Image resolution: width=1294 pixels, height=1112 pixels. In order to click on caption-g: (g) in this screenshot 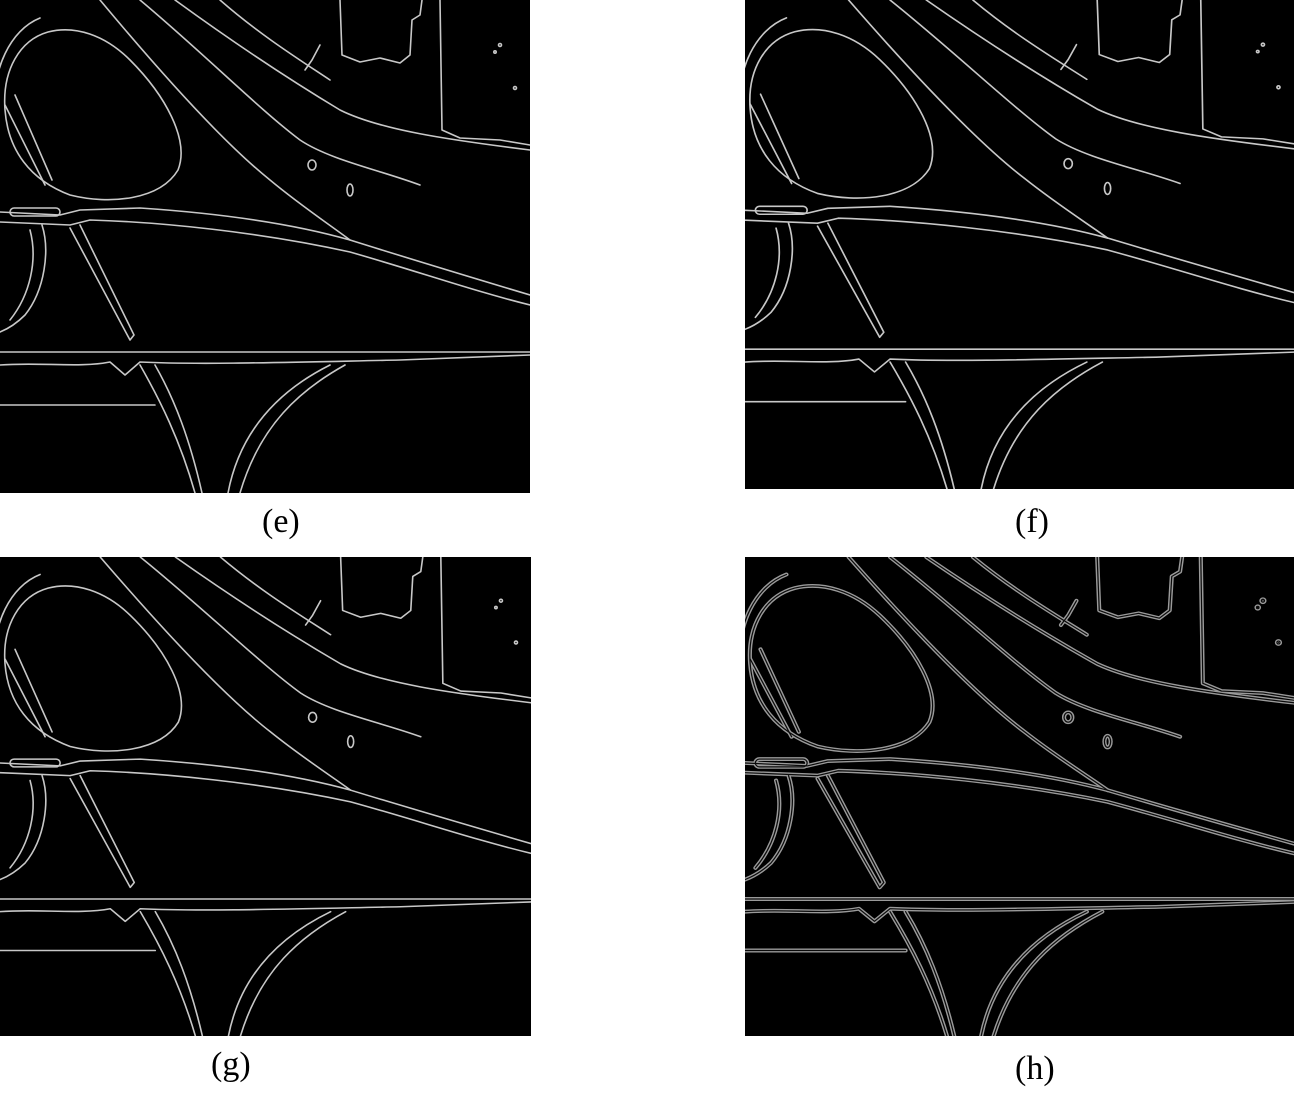, I will do `click(231, 1064)`.